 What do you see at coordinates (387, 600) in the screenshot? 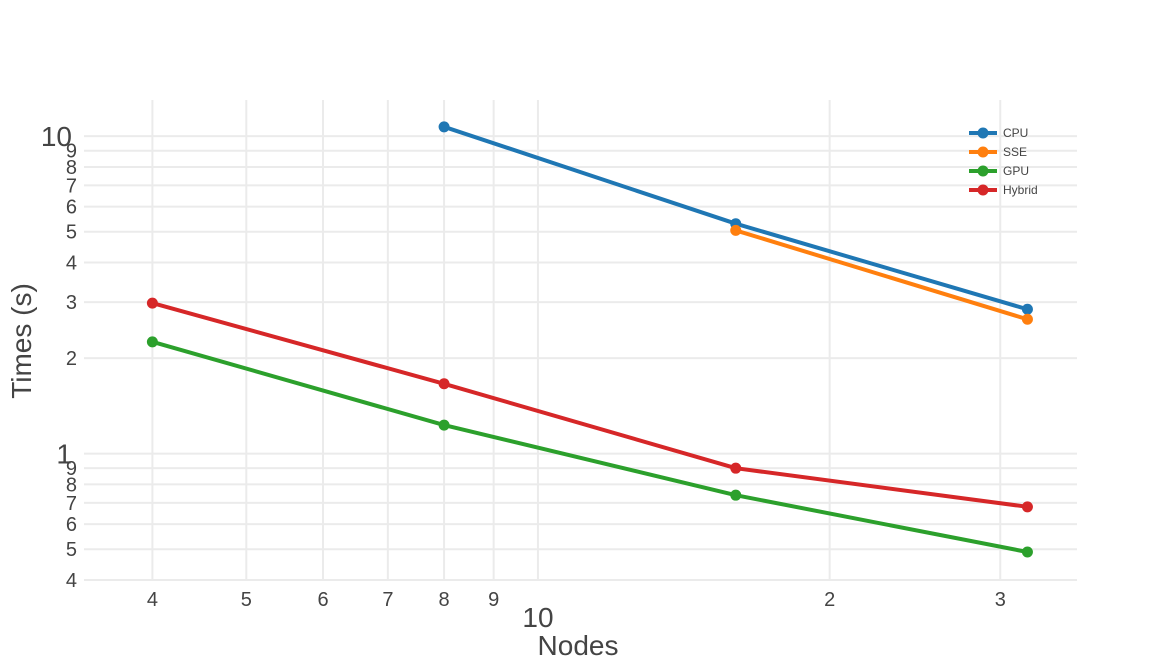
I see `x-tick-label: 7` at bounding box center [387, 600].